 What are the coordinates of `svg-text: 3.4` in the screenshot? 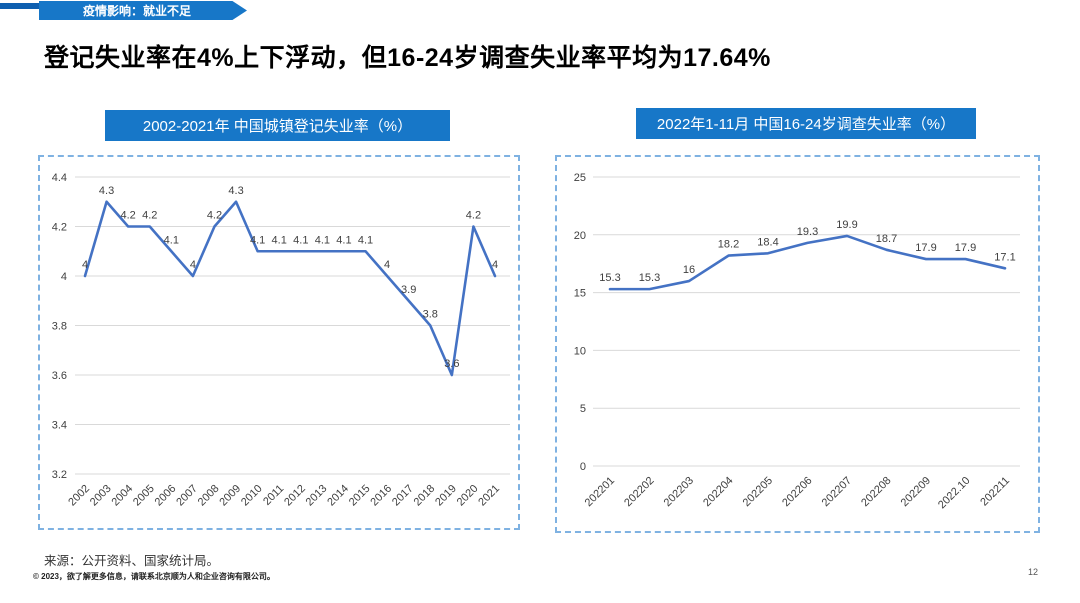 It's located at (59, 426).